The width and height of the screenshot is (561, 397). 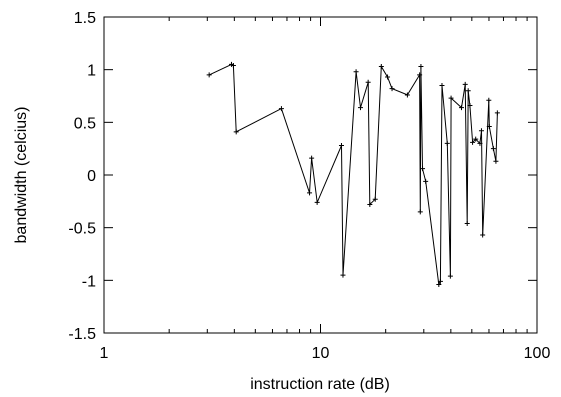 I want to click on x-tick-label: 1, so click(x=104, y=353).